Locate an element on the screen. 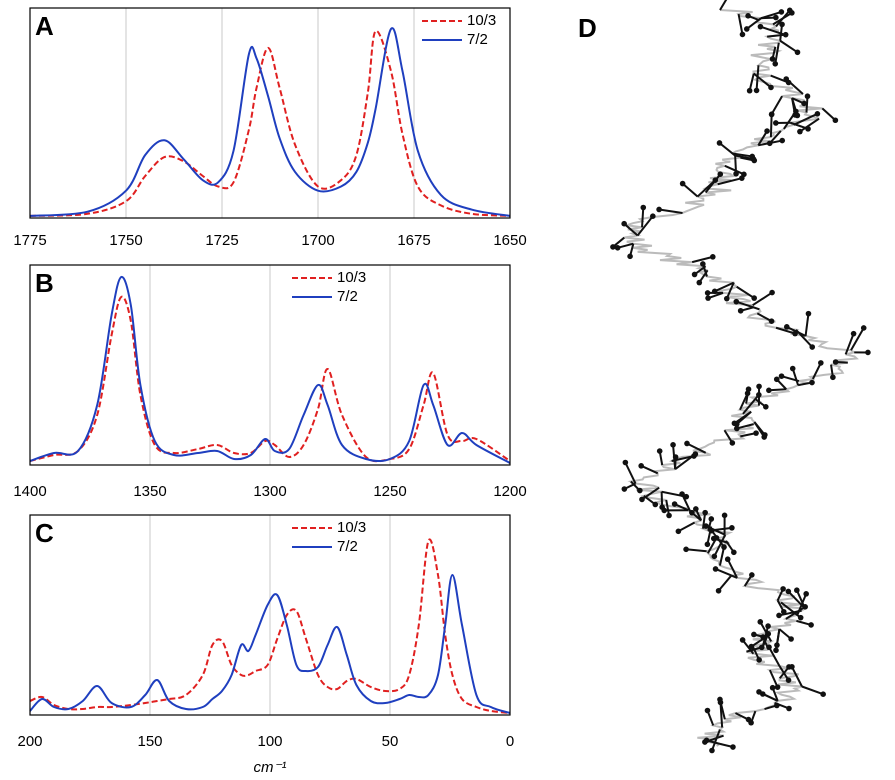  x-tick-label: 200 is located at coordinates (29, 741).